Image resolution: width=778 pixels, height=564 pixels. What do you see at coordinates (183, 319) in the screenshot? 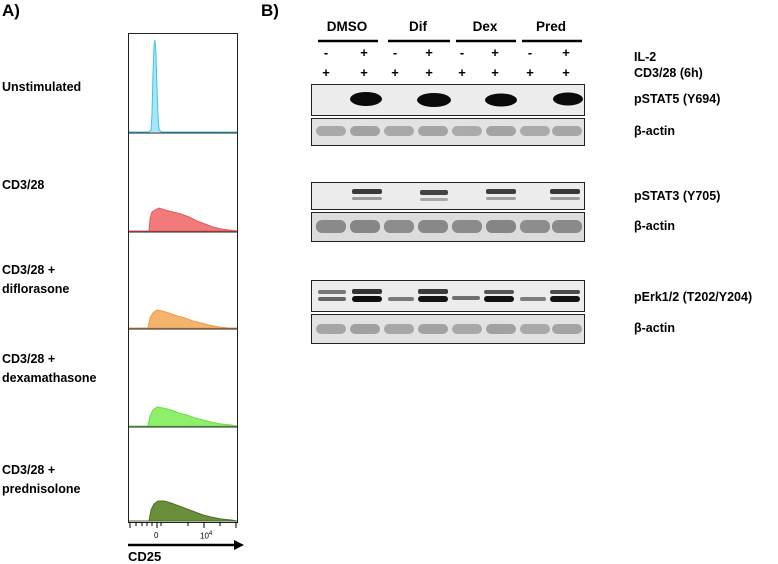
I see `histogram-diflorasone` at bounding box center [183, 319].